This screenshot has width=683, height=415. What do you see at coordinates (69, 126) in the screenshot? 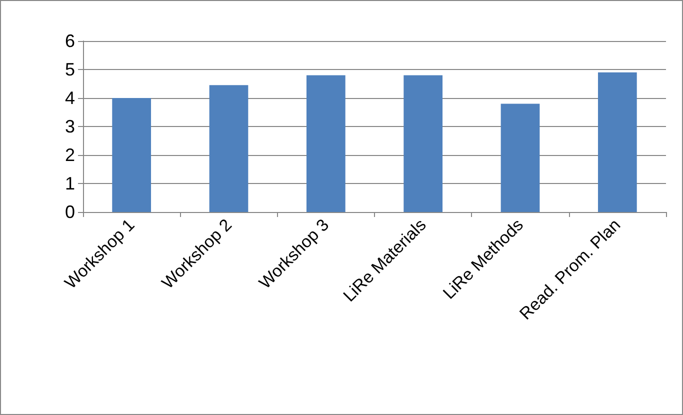
I see `y-tick-label: 3` at bounding box center [69, 126].